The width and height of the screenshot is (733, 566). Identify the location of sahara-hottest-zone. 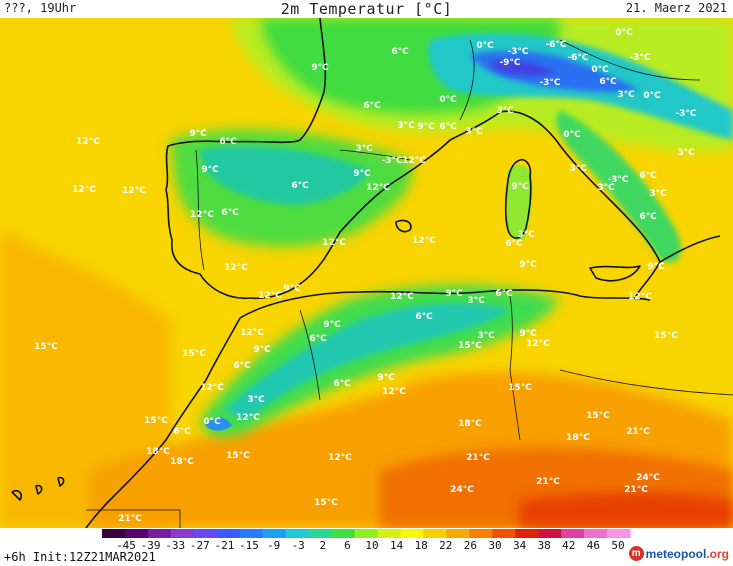
(626, 510).